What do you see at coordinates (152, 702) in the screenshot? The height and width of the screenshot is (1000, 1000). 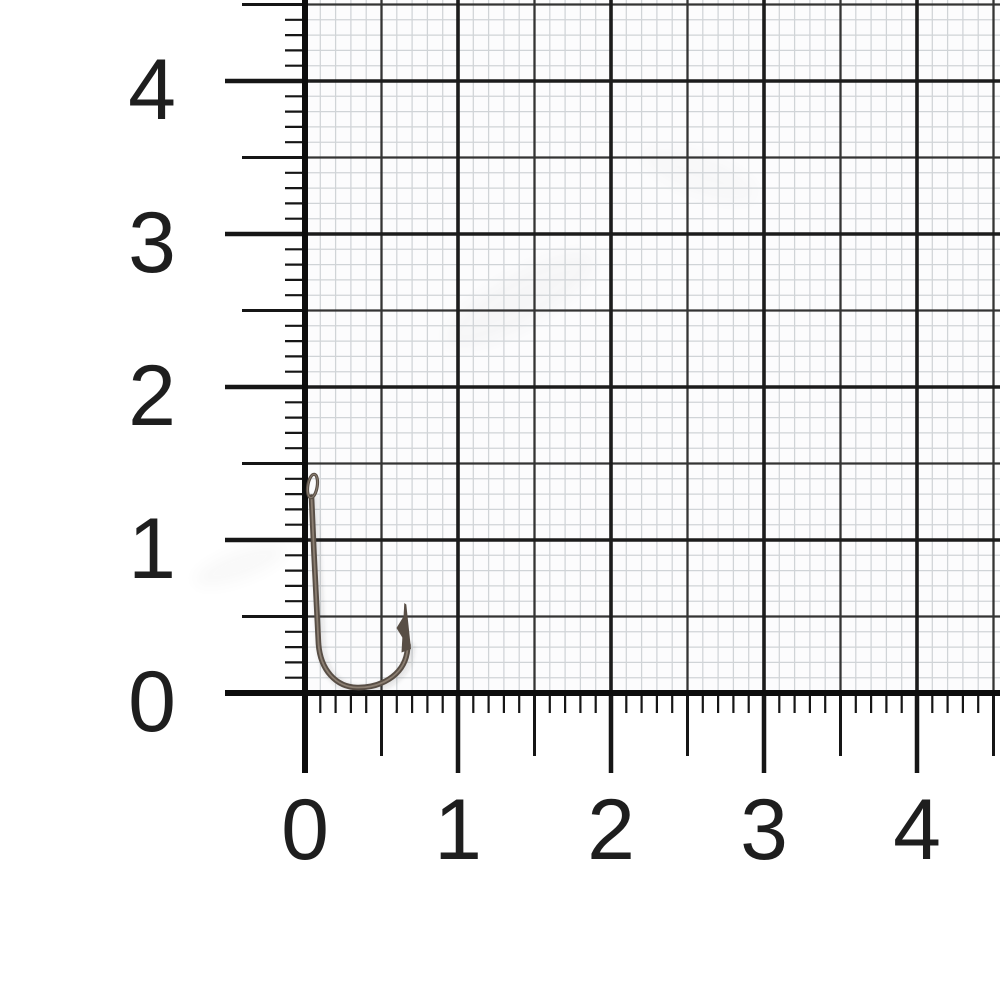 I see `y-axis-label: 0` at bounding box center [152, 702].